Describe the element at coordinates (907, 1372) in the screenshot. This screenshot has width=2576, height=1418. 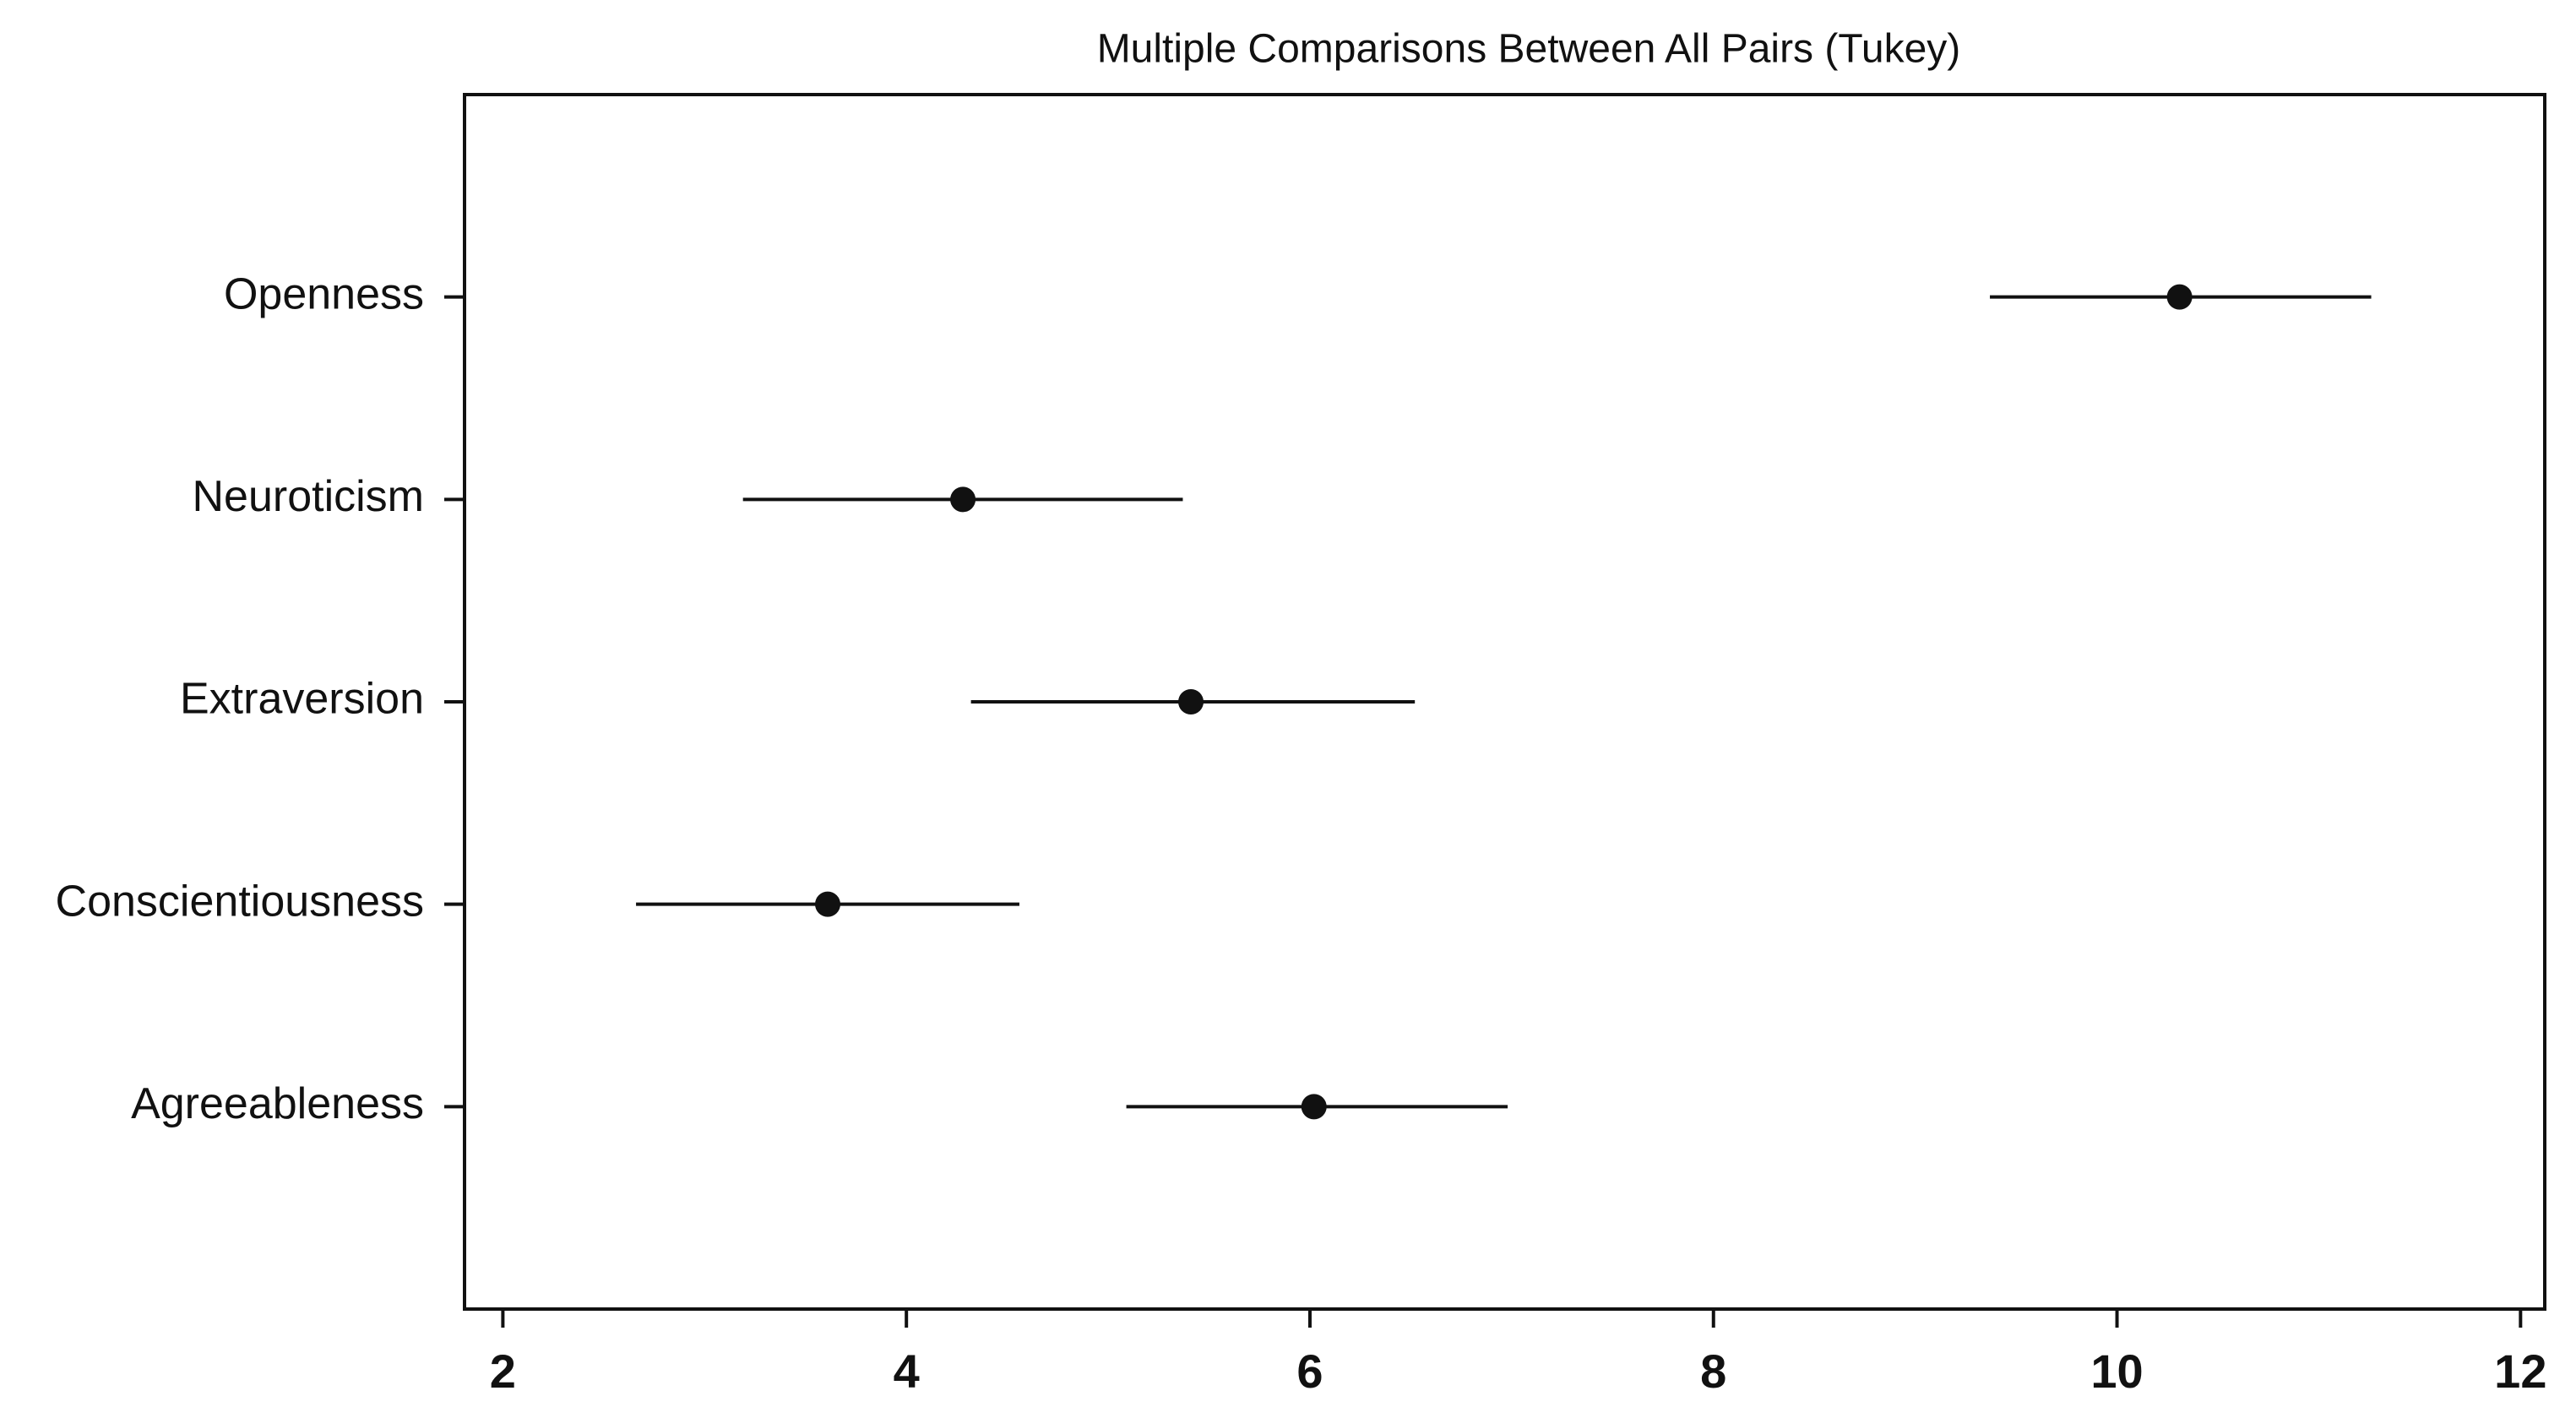
I see `x-tick-label: 4` at that location.